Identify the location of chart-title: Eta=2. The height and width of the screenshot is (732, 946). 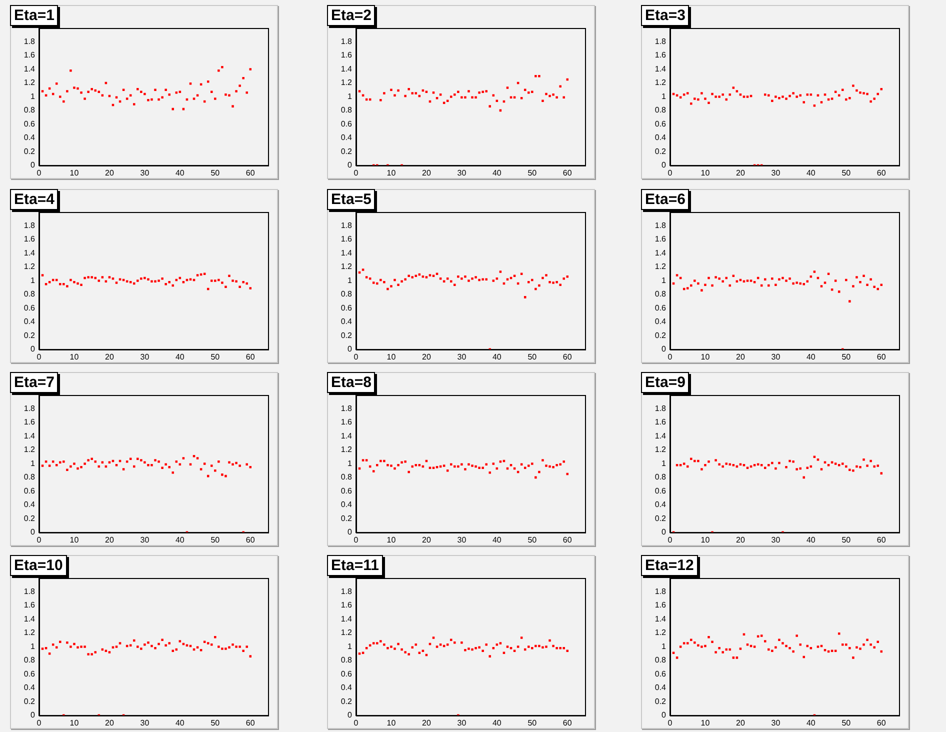
(351, 15).